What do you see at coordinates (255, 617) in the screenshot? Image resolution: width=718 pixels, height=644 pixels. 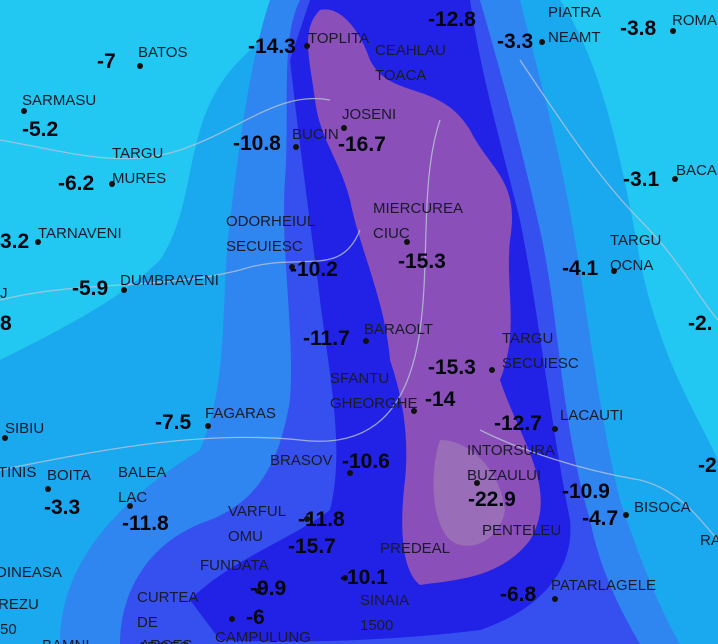 I see `temperature: -6` at bounding box center [255, 617].